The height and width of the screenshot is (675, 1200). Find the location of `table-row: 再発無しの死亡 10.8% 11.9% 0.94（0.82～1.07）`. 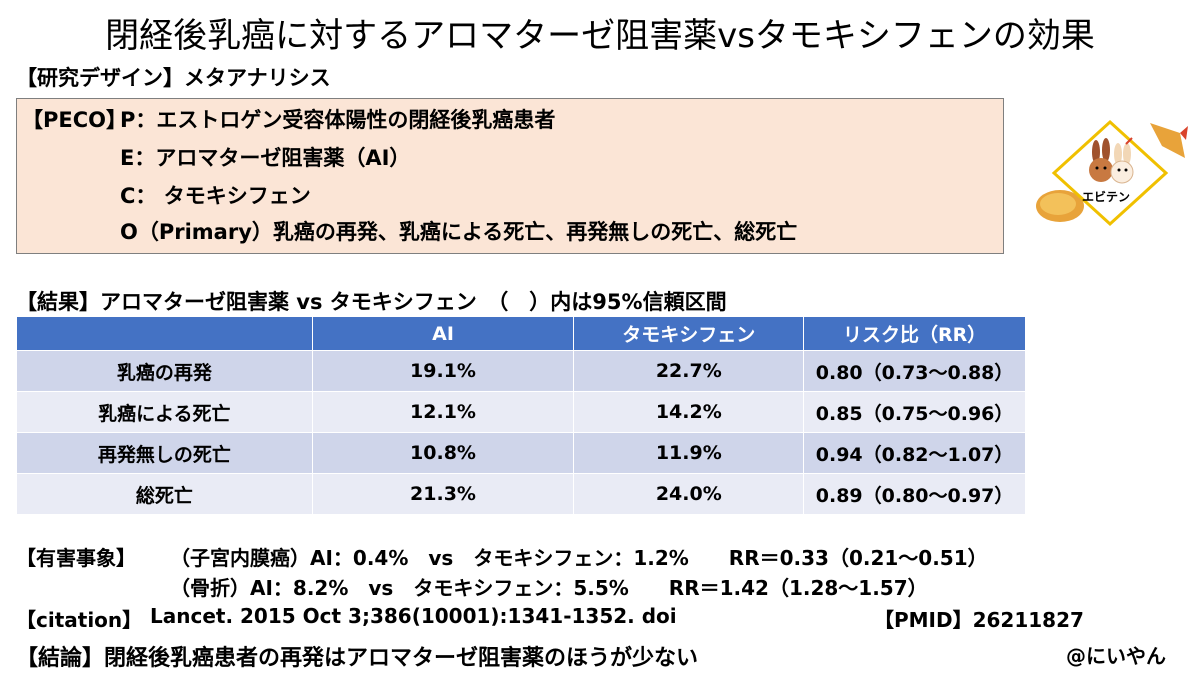

table-row: 再発無しの死亡 10.8% 11.9% 0.94（0.82～1.07） is located at coordinates (521, 453).